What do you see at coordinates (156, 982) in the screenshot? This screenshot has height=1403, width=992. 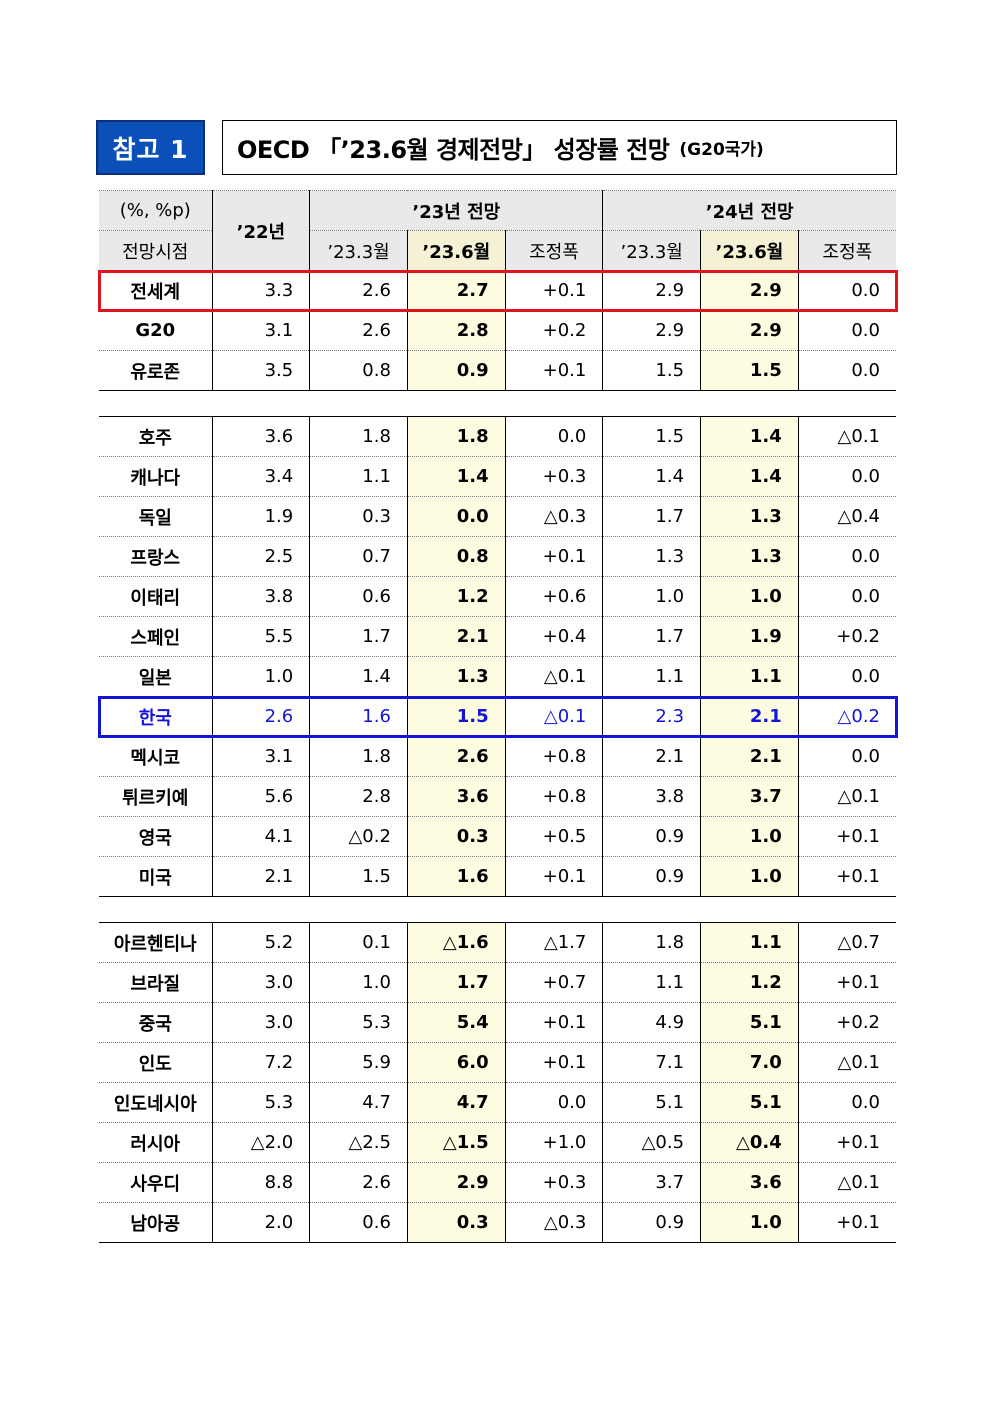 I see `country-name: 브라질` at bounding box center [156, 982].